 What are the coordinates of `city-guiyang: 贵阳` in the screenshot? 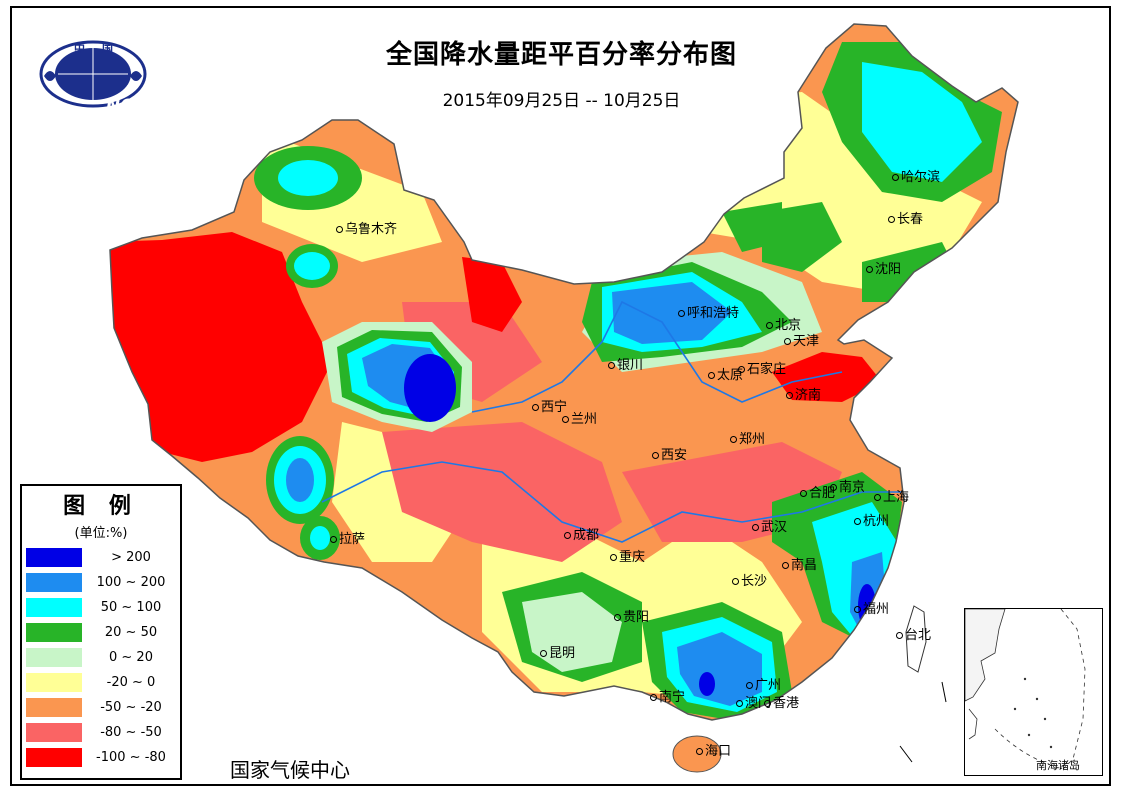 It's located at (631, 615).